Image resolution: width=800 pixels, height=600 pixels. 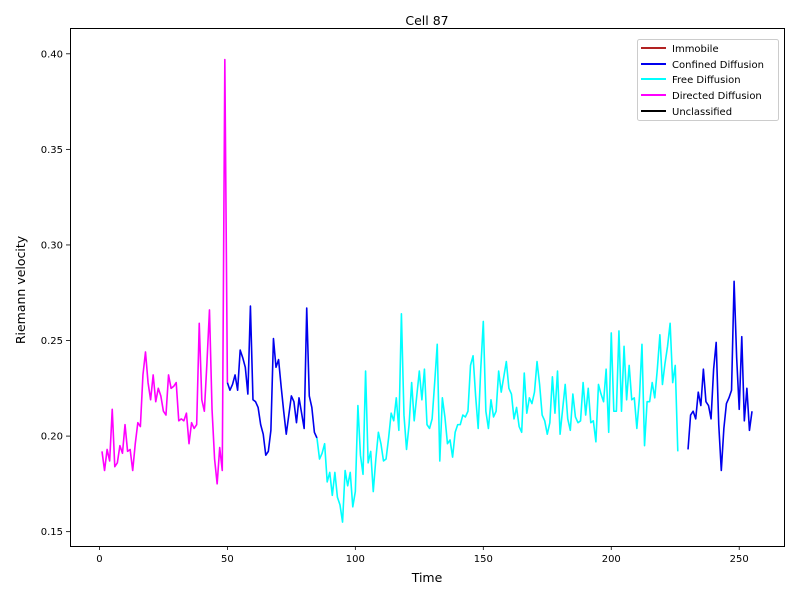 I want to click on legend-label-free-diffusion: Free Diffusion, so click(x=706, y=80).